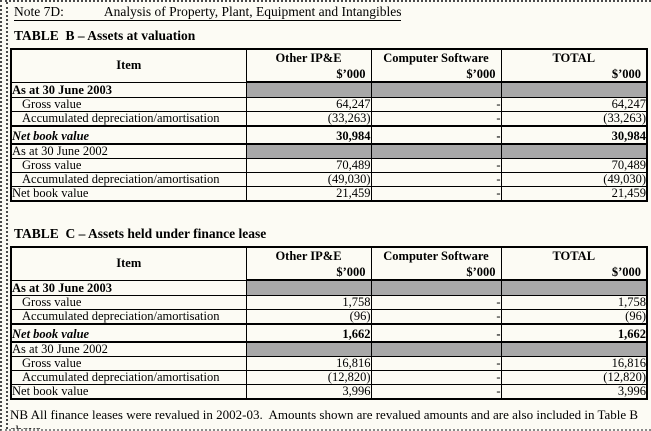  I want to click on table-row: Gross value 16,816-16,816, so click(329, 363).